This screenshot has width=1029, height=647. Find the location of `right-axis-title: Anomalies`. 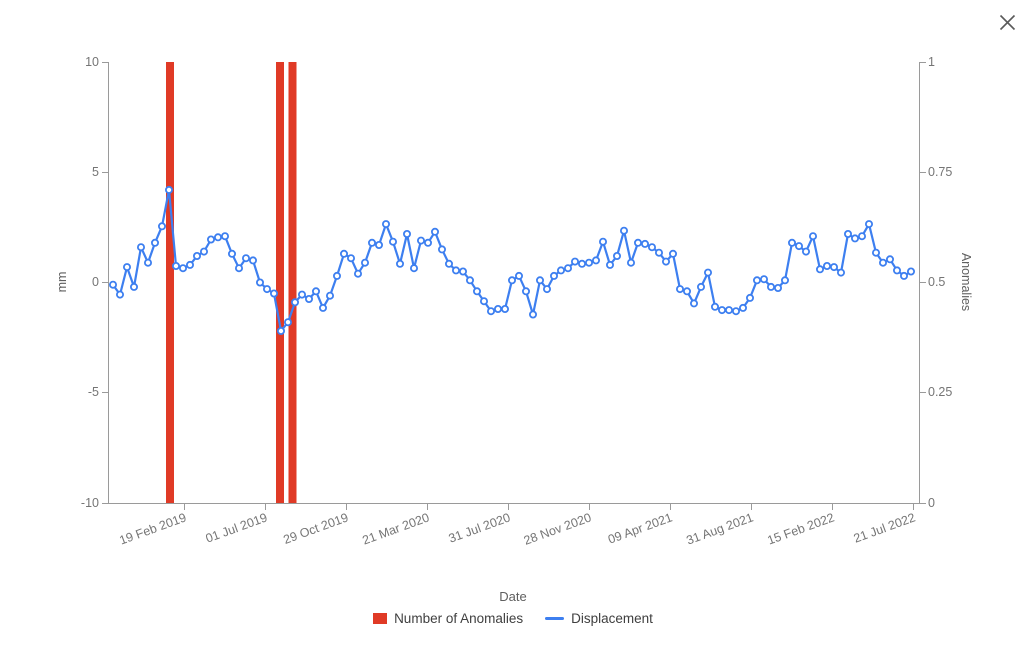

right-axis-title: Anomalies is located at coordinates (966, 282).